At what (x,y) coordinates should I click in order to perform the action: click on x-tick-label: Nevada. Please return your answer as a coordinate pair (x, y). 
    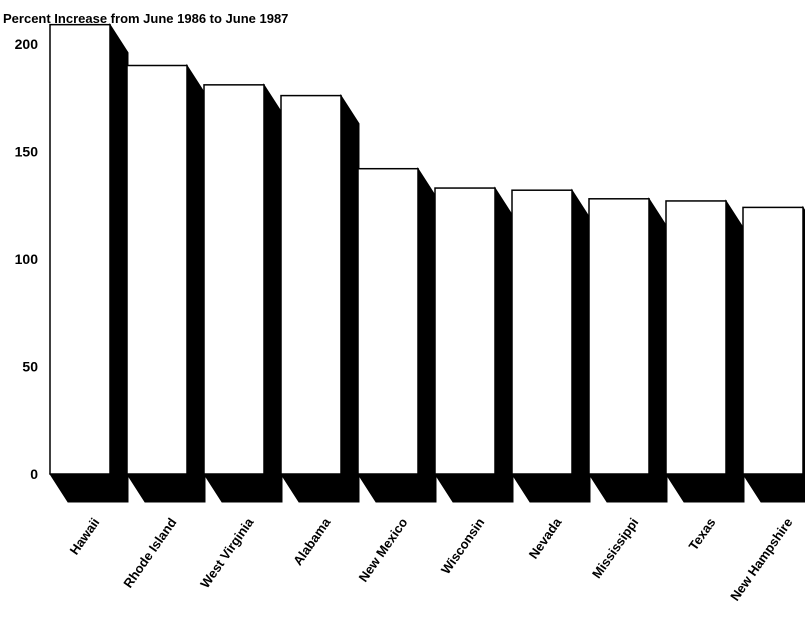
    Looking at the image, I should click on (545, 537).